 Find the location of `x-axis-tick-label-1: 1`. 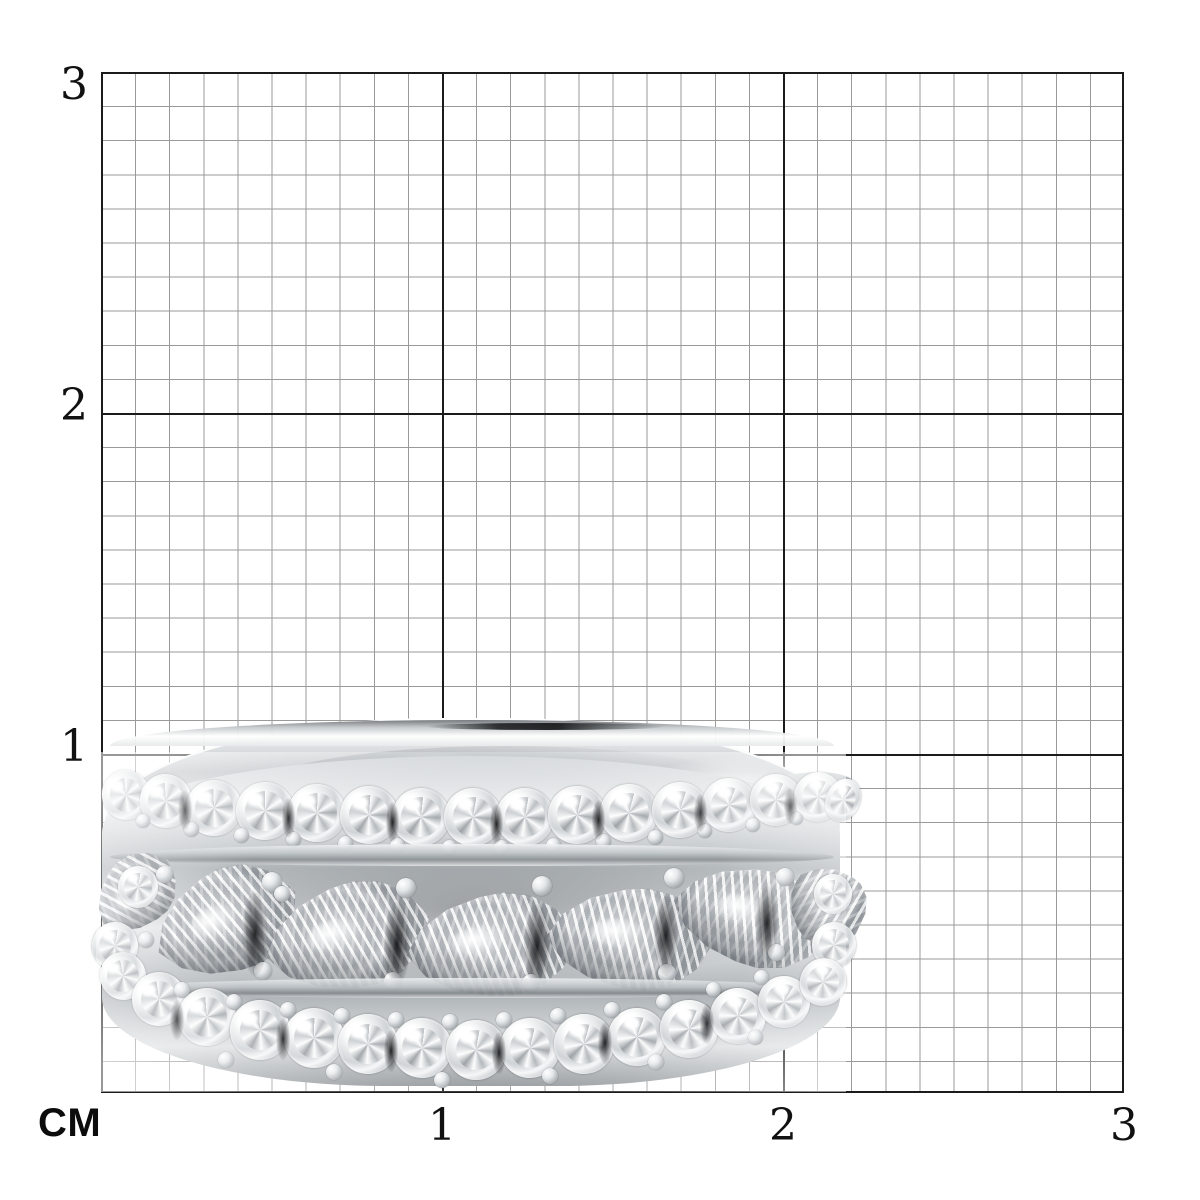

x-axis-tick-label-1: 1 is located at coordinates (442, 1125).